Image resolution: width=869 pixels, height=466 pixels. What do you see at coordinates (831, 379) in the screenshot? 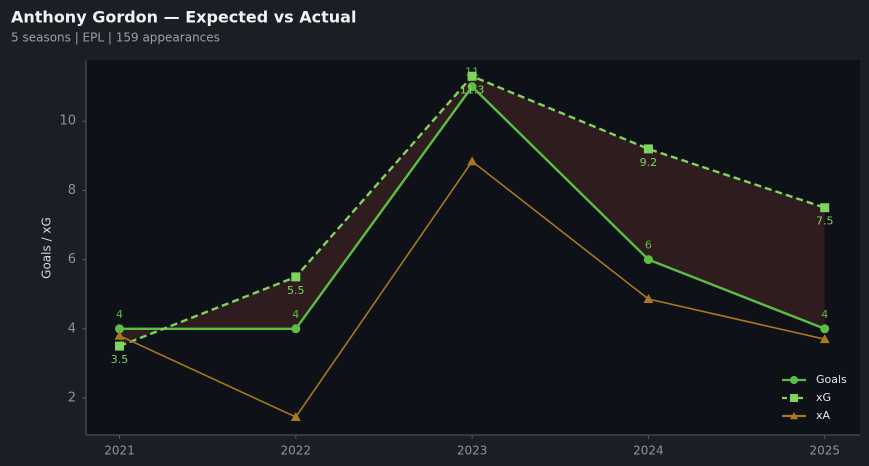
I see `legend-label: Goals` at bounding box center [831, 379].